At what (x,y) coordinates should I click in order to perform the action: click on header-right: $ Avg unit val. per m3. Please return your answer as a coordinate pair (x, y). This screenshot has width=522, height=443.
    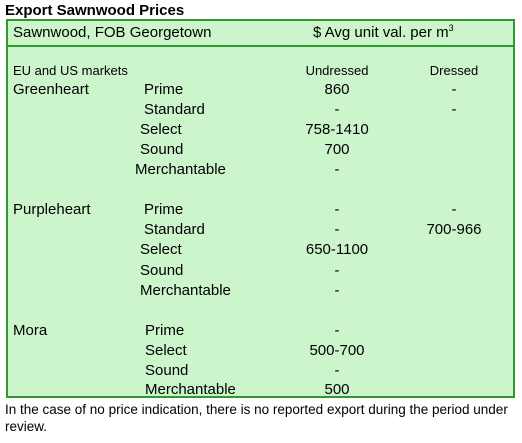
    Looking at the image, I should click on (383, 33).